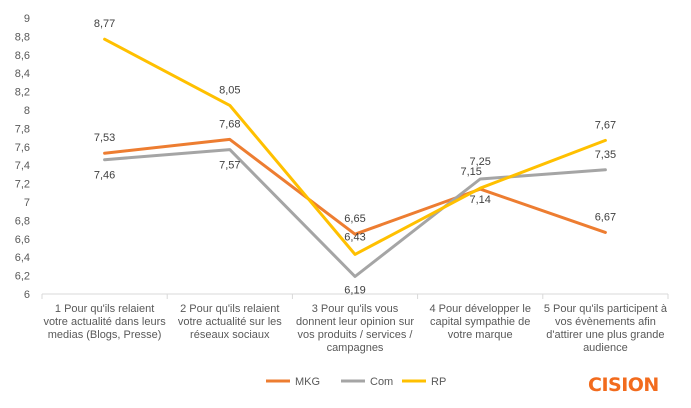 The width and height of the screenshot is (691, 408). I want to click on data-label-com: 7,57, so click(229, 166).